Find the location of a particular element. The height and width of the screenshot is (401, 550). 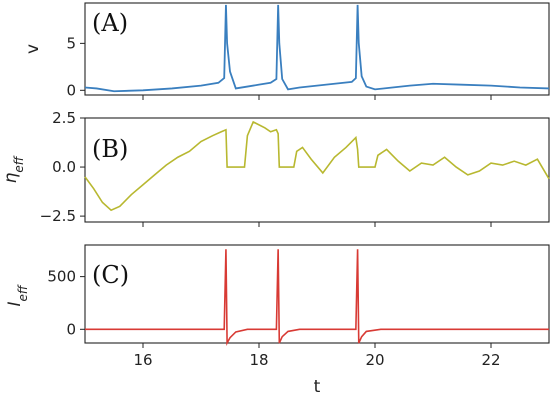

panel-c-label: (C) is located at coordinates (110, 275).